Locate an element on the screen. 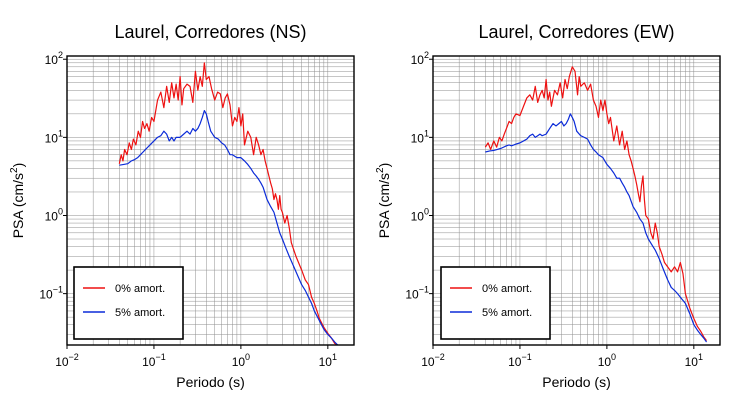 The height and width of the screenshot is (405, 730). chart-title: Laurel, Corredores (EW) is located at coordinates (576, 32).